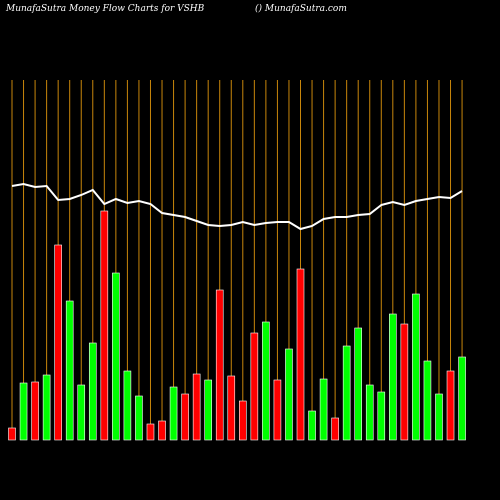 This screenshot has height=500, width=500. Describe the element at coordinates (301, 8) in the screenshot. I see `chart-subtitle: () MunafaSutra.com` at that location.